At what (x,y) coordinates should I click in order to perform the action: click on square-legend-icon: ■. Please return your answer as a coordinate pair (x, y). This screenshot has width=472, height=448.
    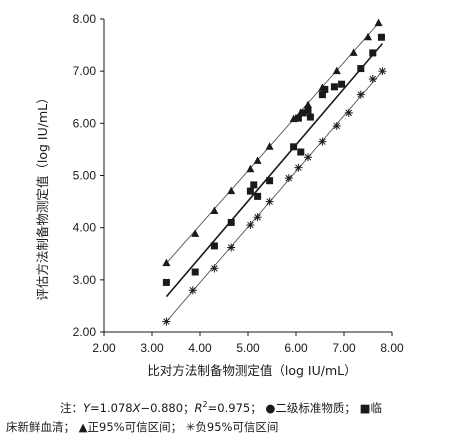
    Looking at the image, I should click on (365, 407).